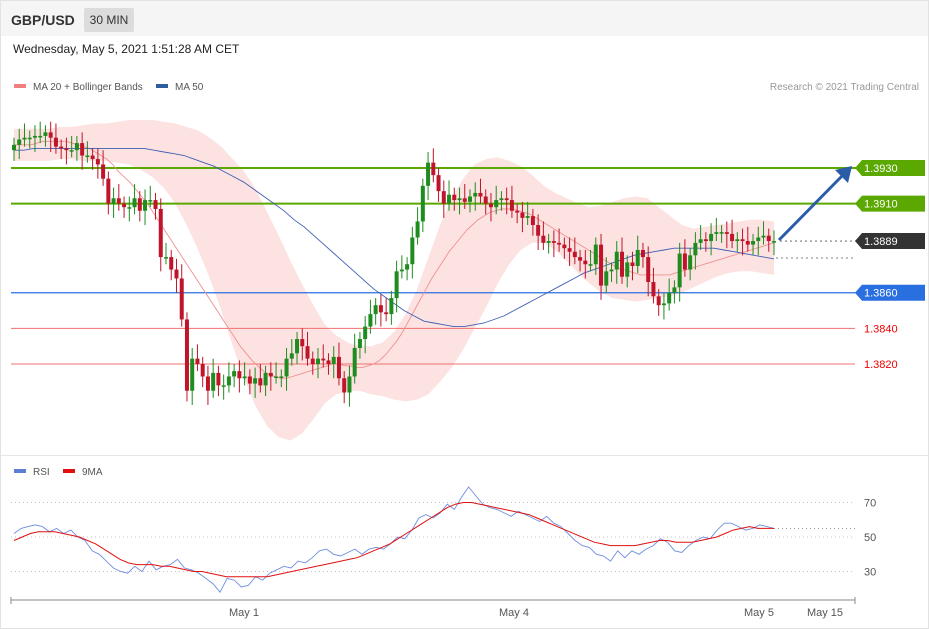 The width and height of the screenshot is (929, 629). I want to click on chart-datetime: Wednesday, May 5, 2021 1:51:28 AM CET, so click(126, 49).